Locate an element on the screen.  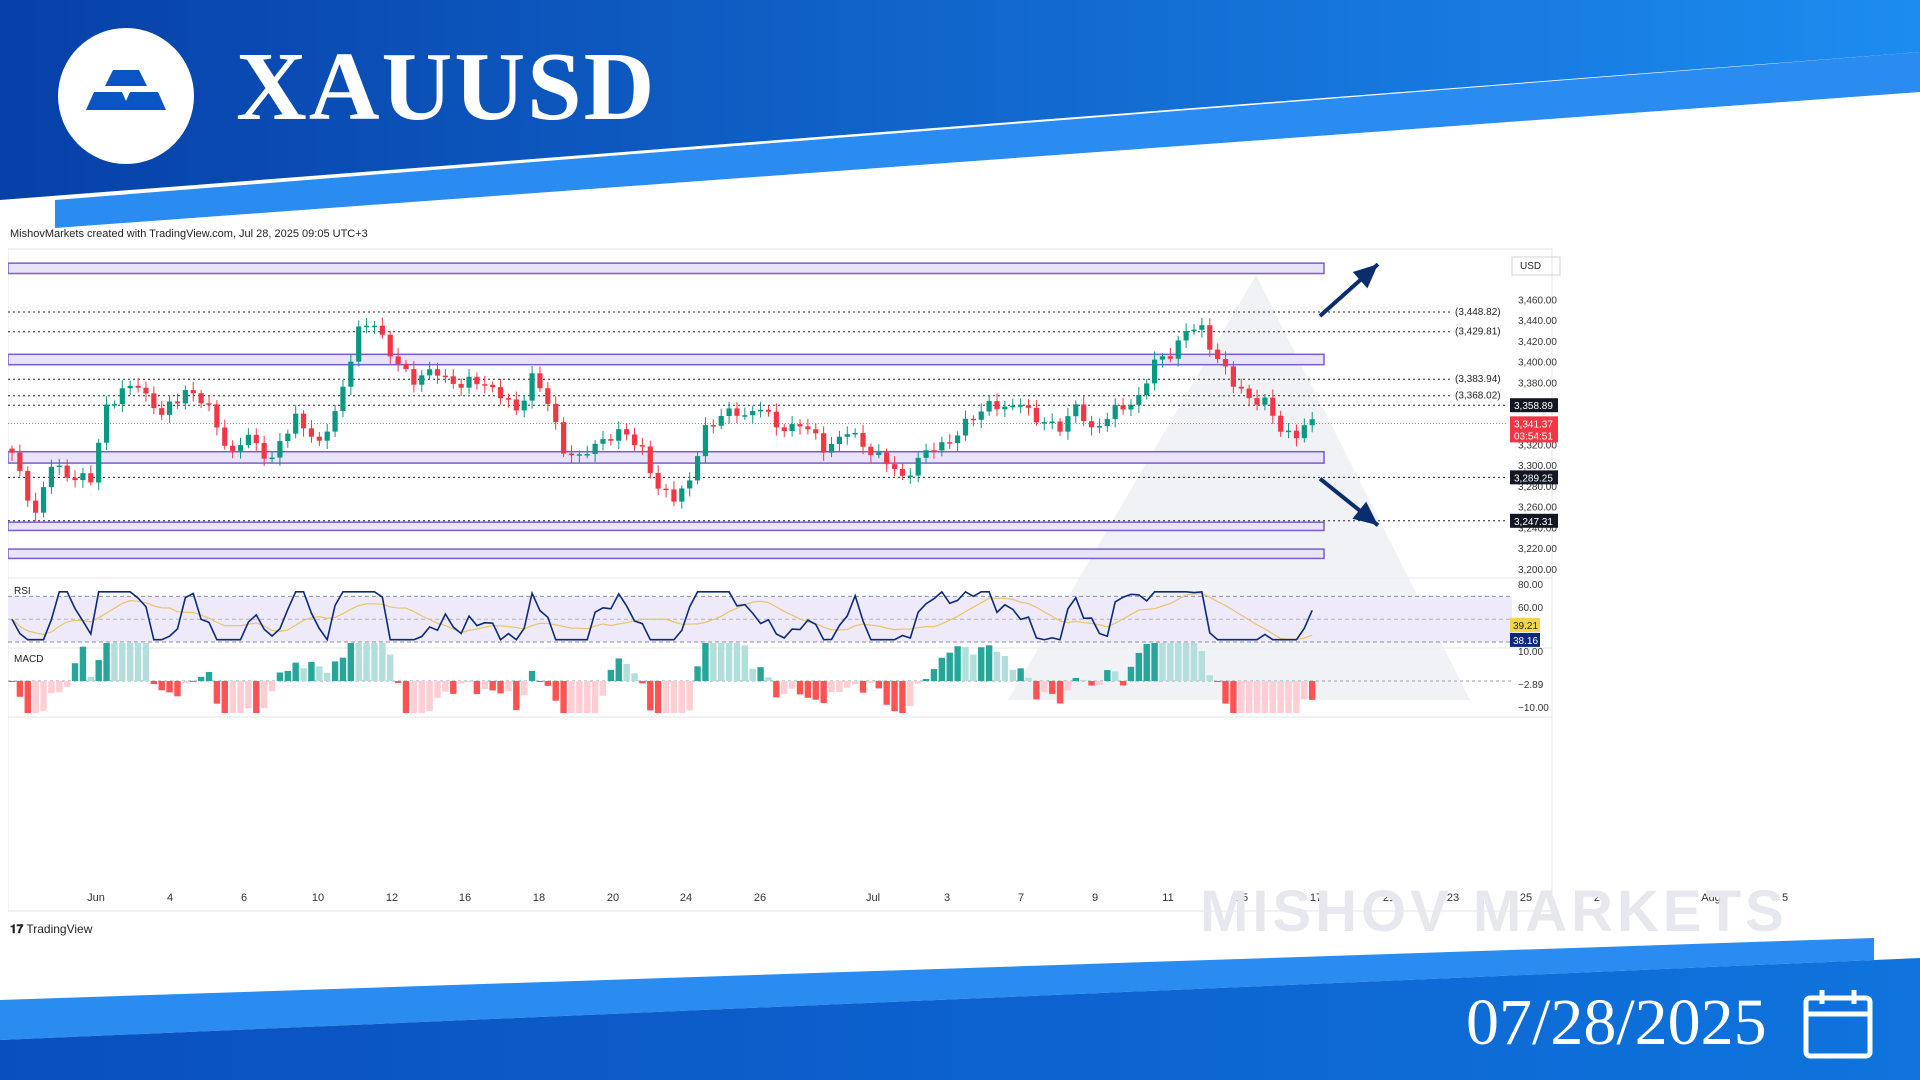
y-tick-label: 3,420.00 is located at coordinates (1537, 342).